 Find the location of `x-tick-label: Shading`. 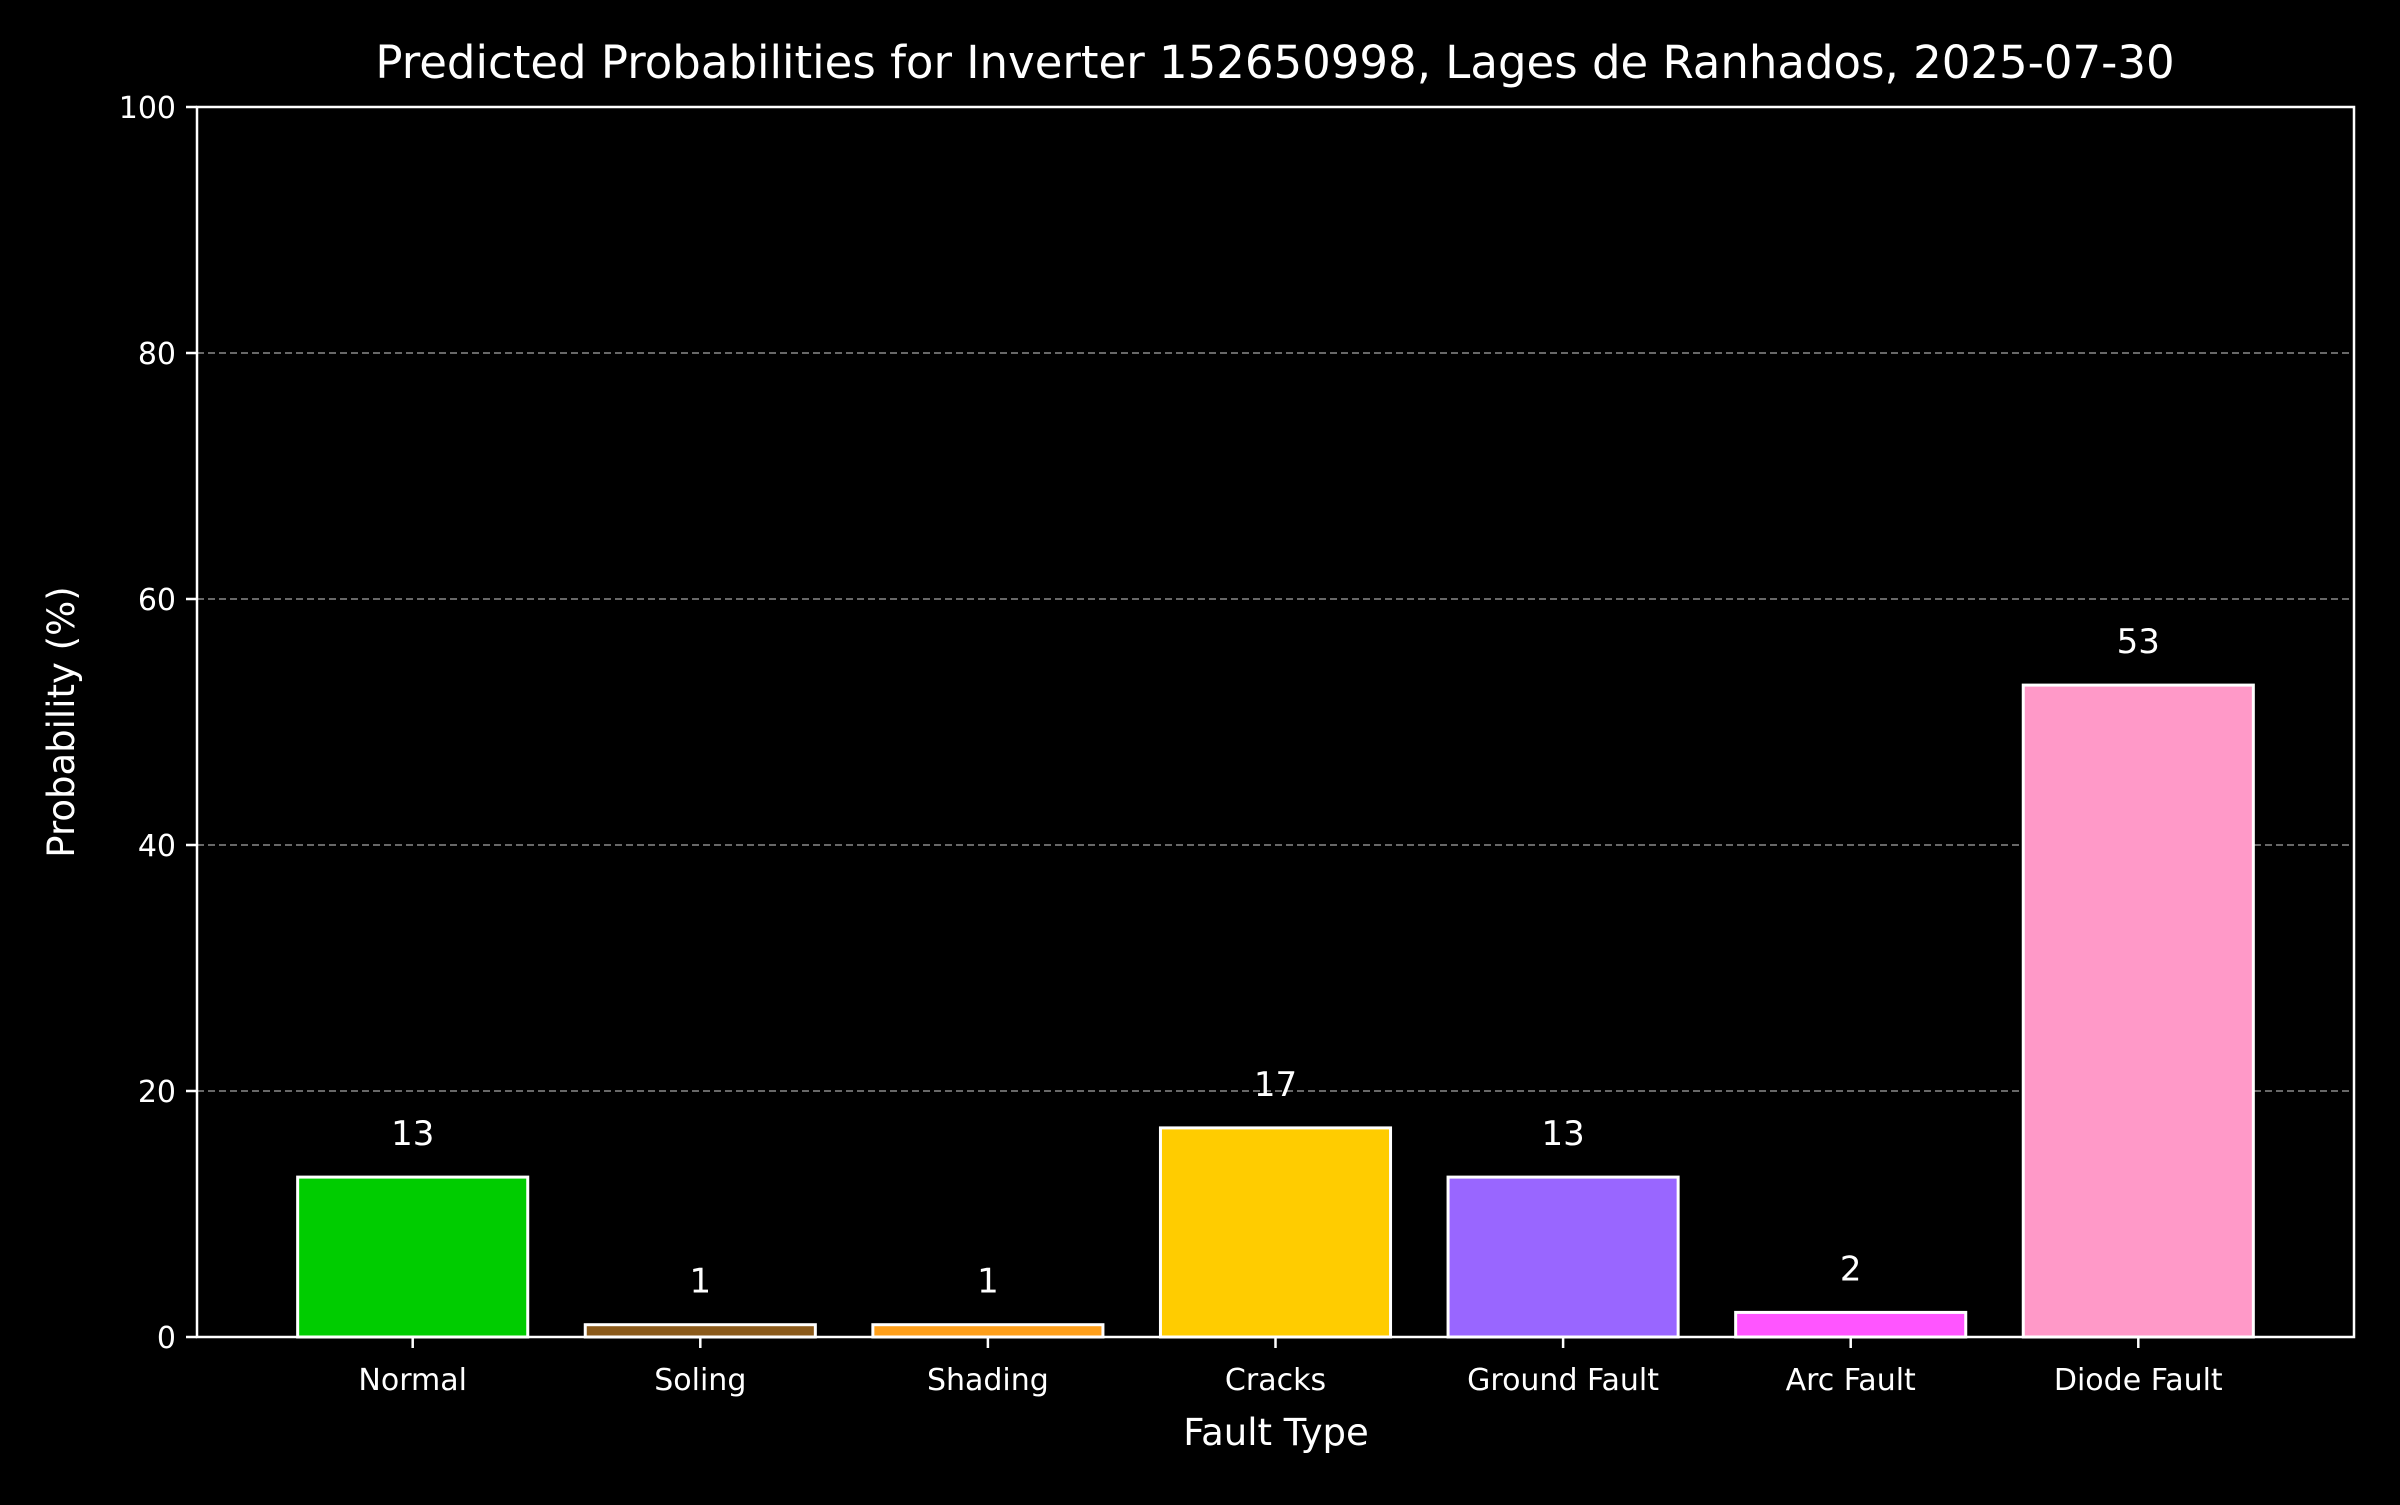

x-tick-label: Shading is located at coordinates (988, 1380).